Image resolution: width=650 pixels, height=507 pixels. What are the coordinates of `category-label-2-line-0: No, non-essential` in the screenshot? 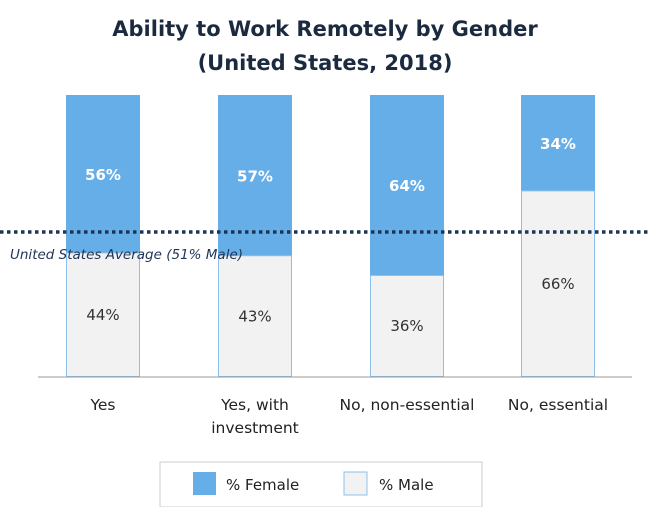 It's located at (407, 405).